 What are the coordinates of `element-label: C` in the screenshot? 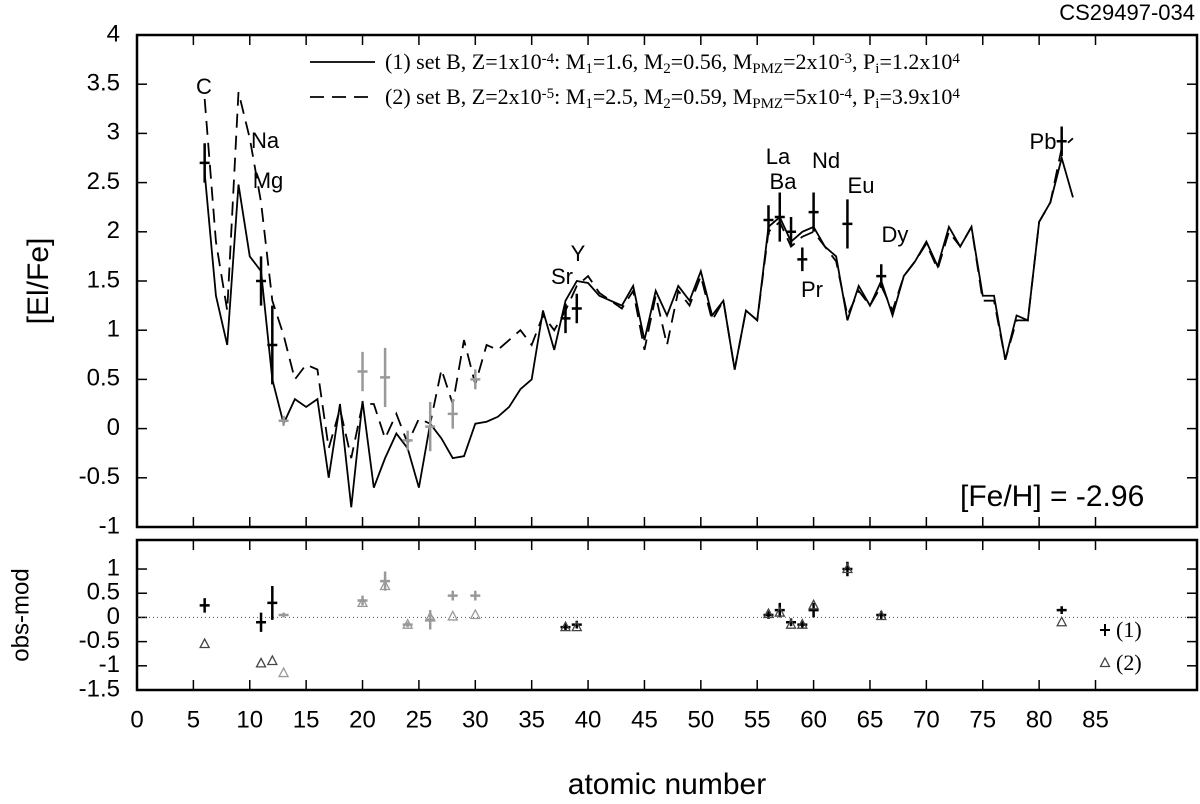 It's located at (204, 86).